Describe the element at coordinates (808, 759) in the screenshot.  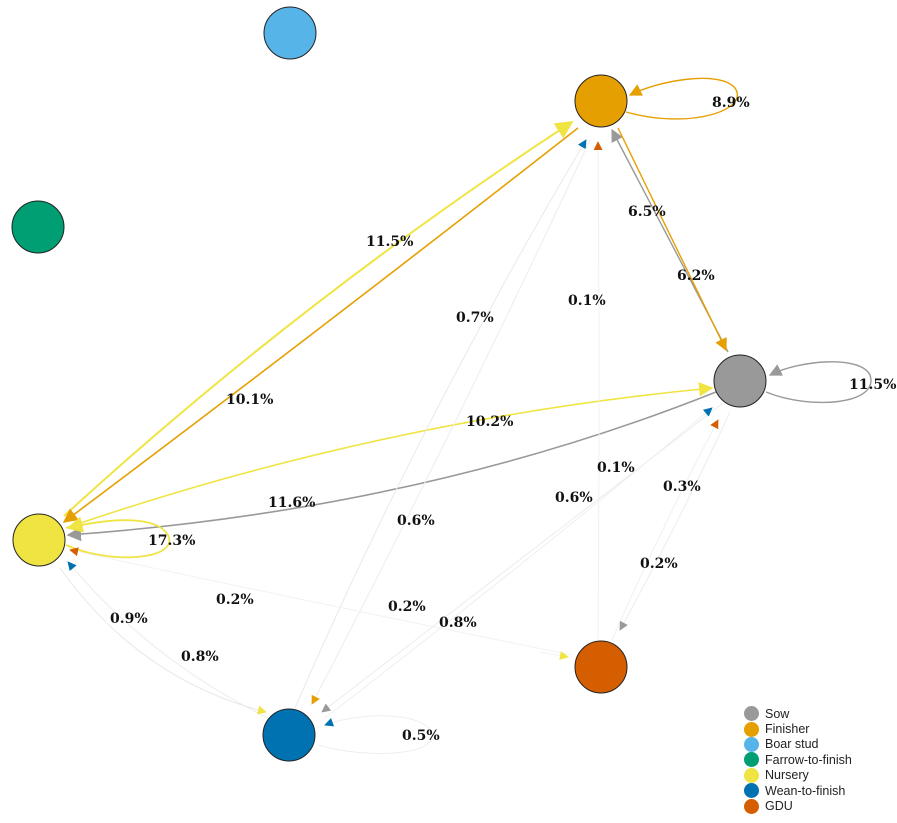
I see `legend-label: Farrow-to-finish` at that location.